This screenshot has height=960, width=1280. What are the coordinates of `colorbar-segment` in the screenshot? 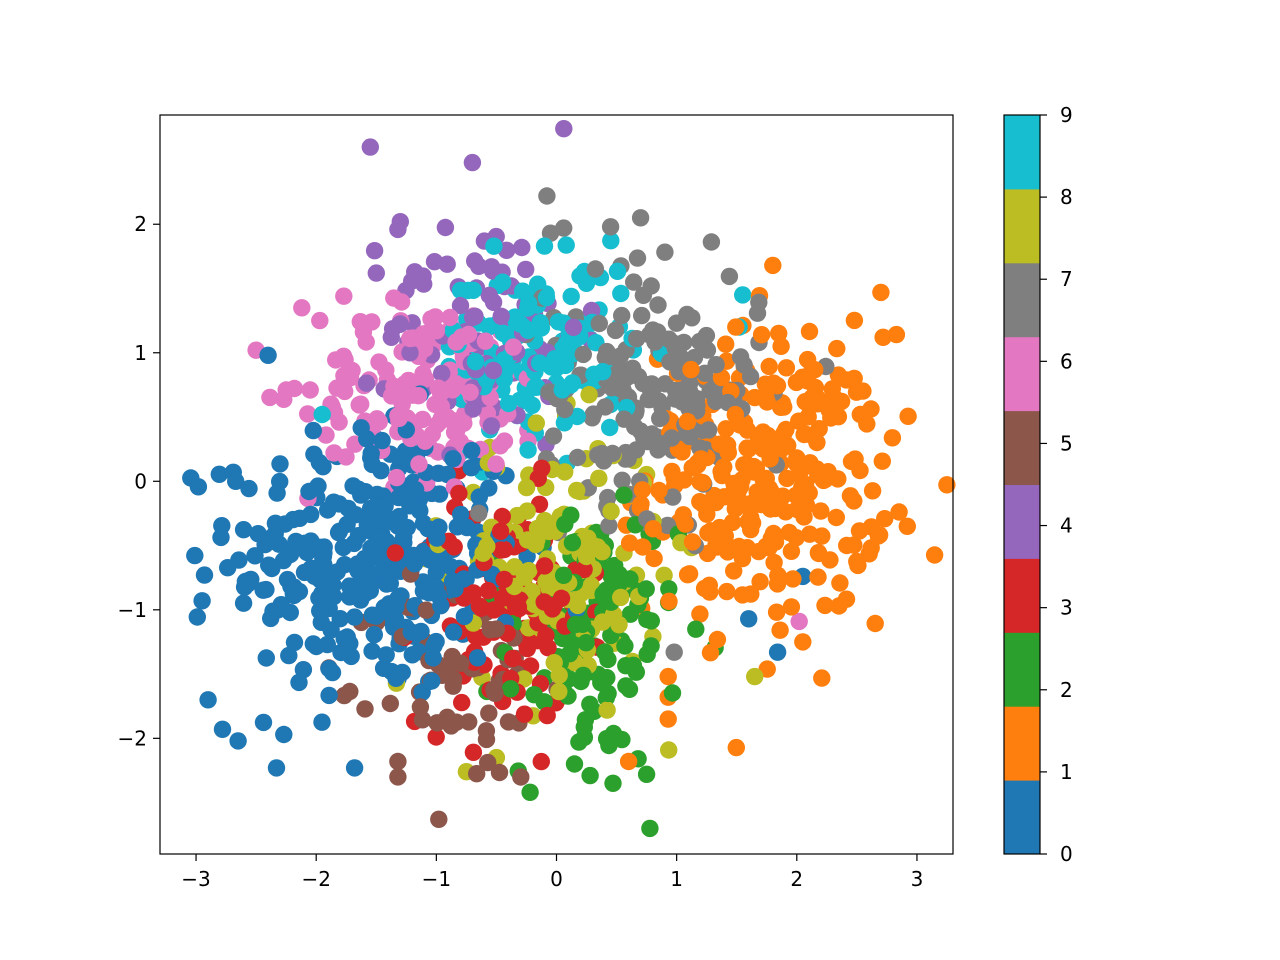 It's located at (1022, 743).